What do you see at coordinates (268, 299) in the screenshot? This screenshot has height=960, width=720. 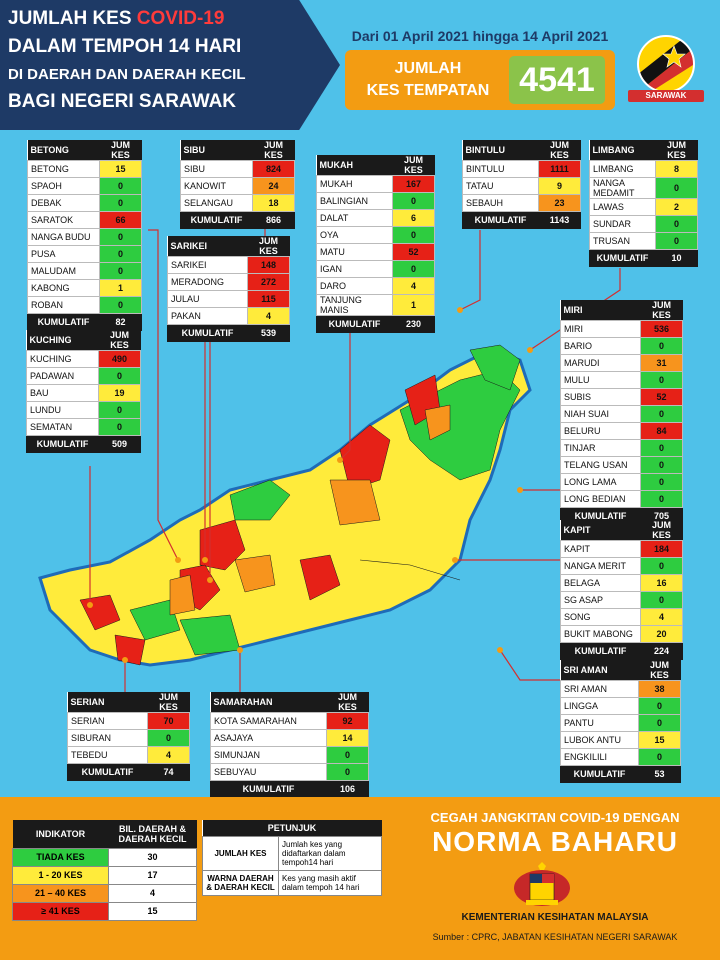 I see `district-cases: 115` at bounding box center [268, 299].